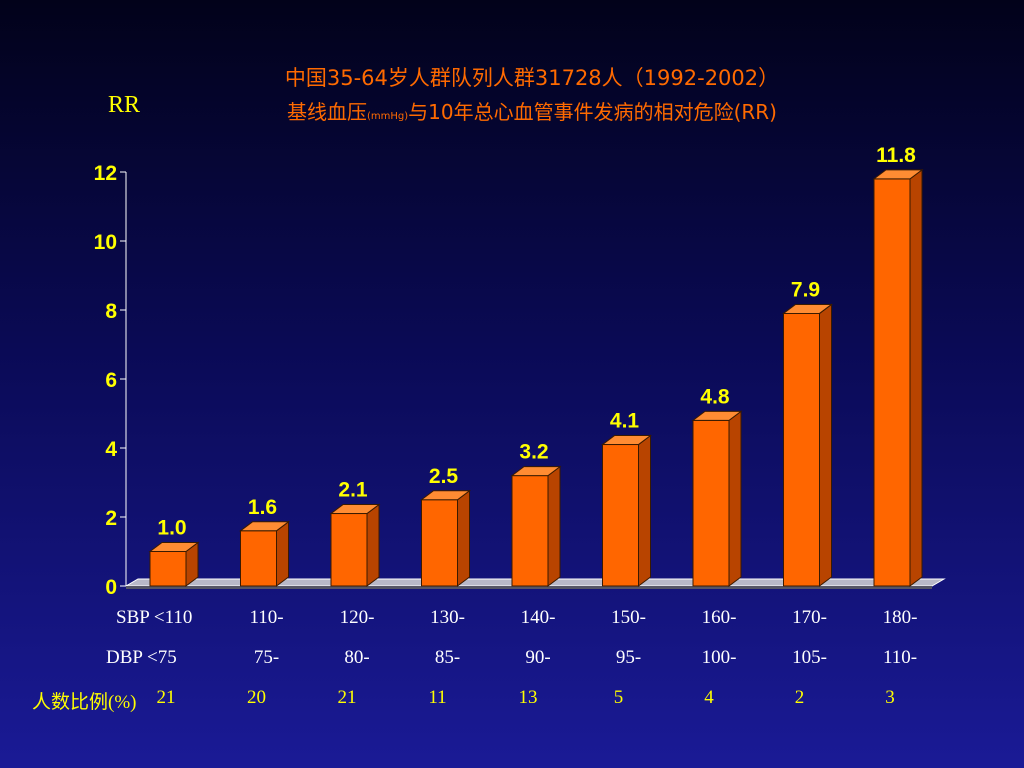 The width and height of the screenshot is (1024, 768). I want to click on y-tick-label: 4, so click(111, 449).